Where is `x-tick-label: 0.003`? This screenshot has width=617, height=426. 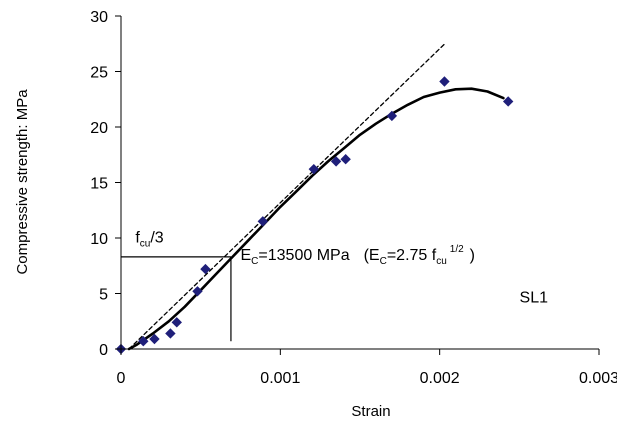 x-tick-label: 0.003 is located at coordinates (598, 378).